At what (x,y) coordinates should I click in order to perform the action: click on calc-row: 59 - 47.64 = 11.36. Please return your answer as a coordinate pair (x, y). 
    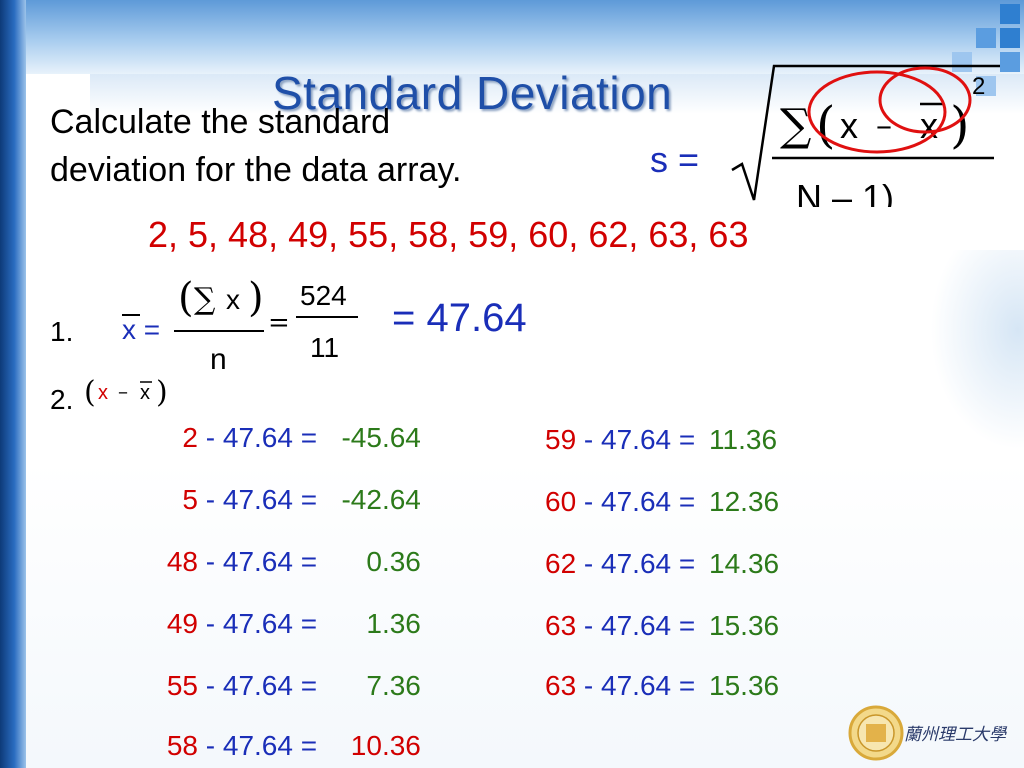
    Looking at the image, I should click on (661, 440).